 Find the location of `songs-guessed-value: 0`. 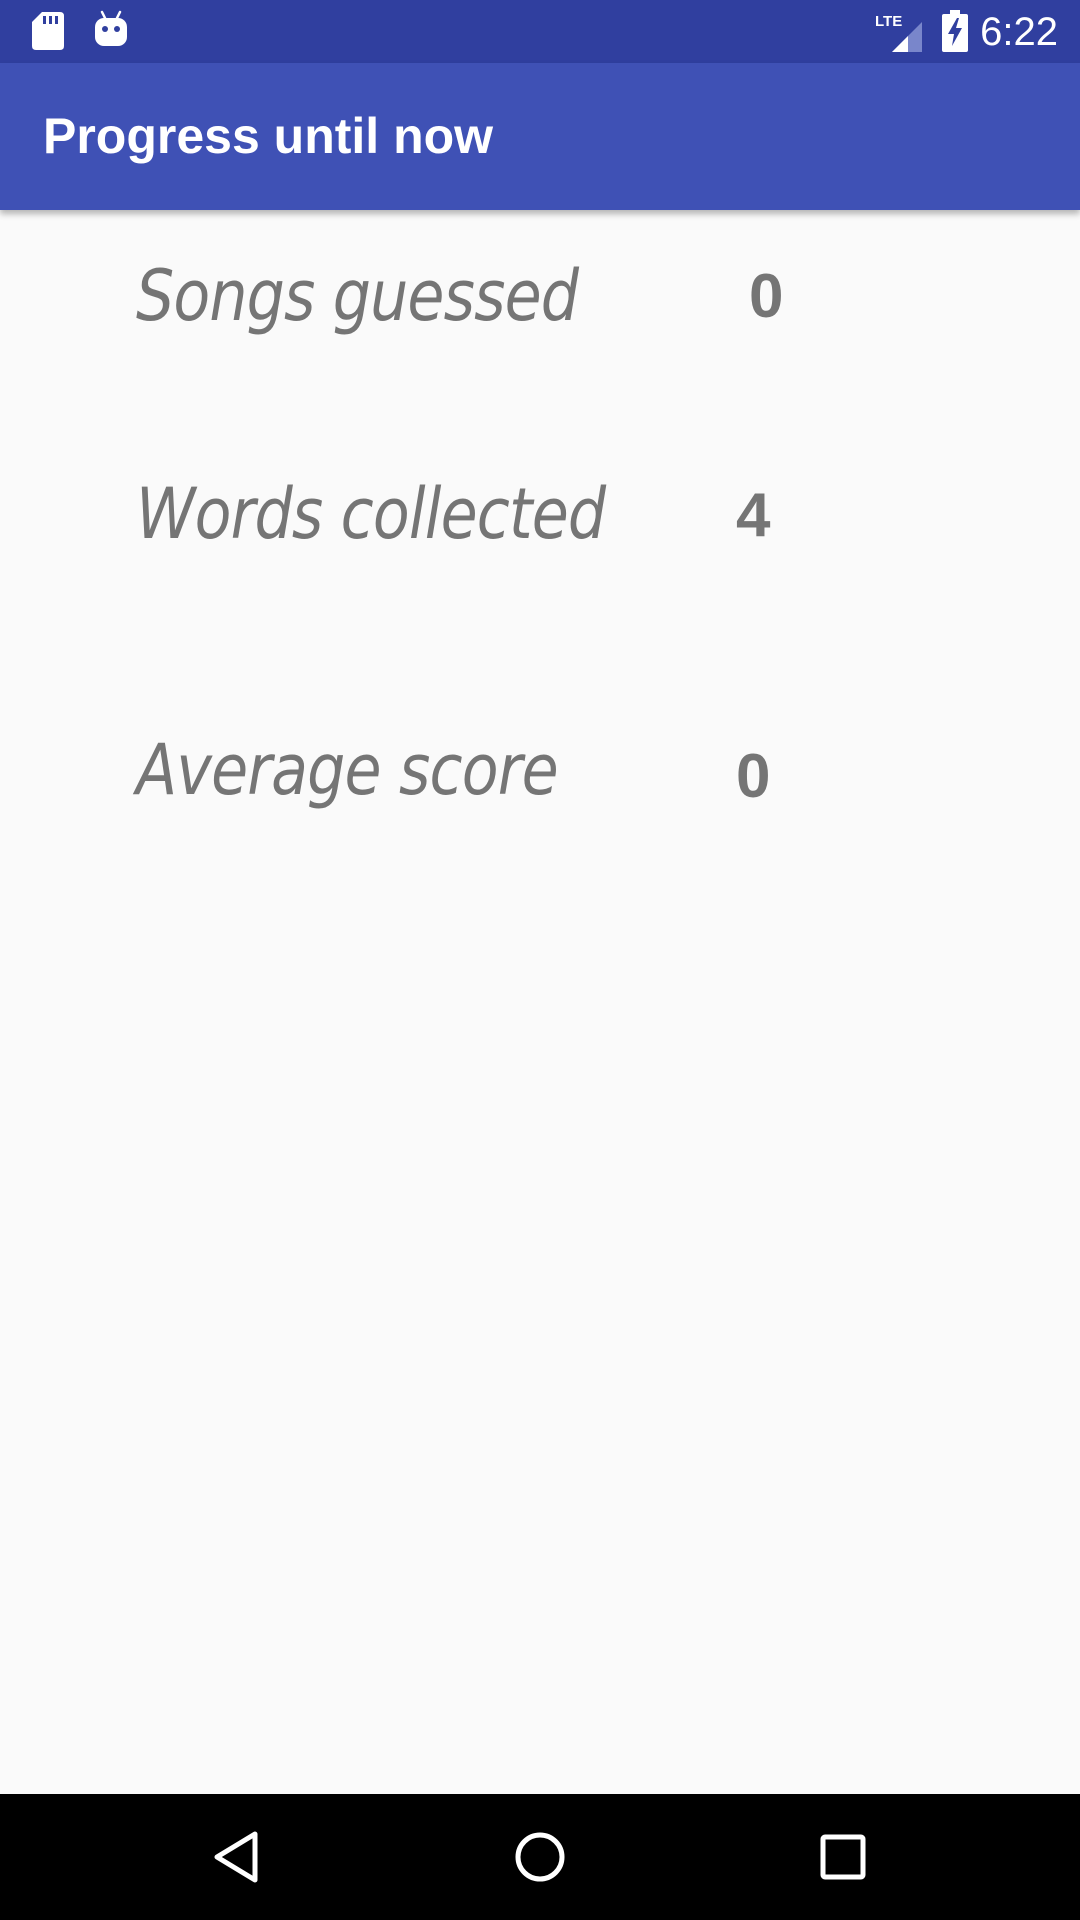

songs-guessed-value: 0 is located at coordinates (766, 296).